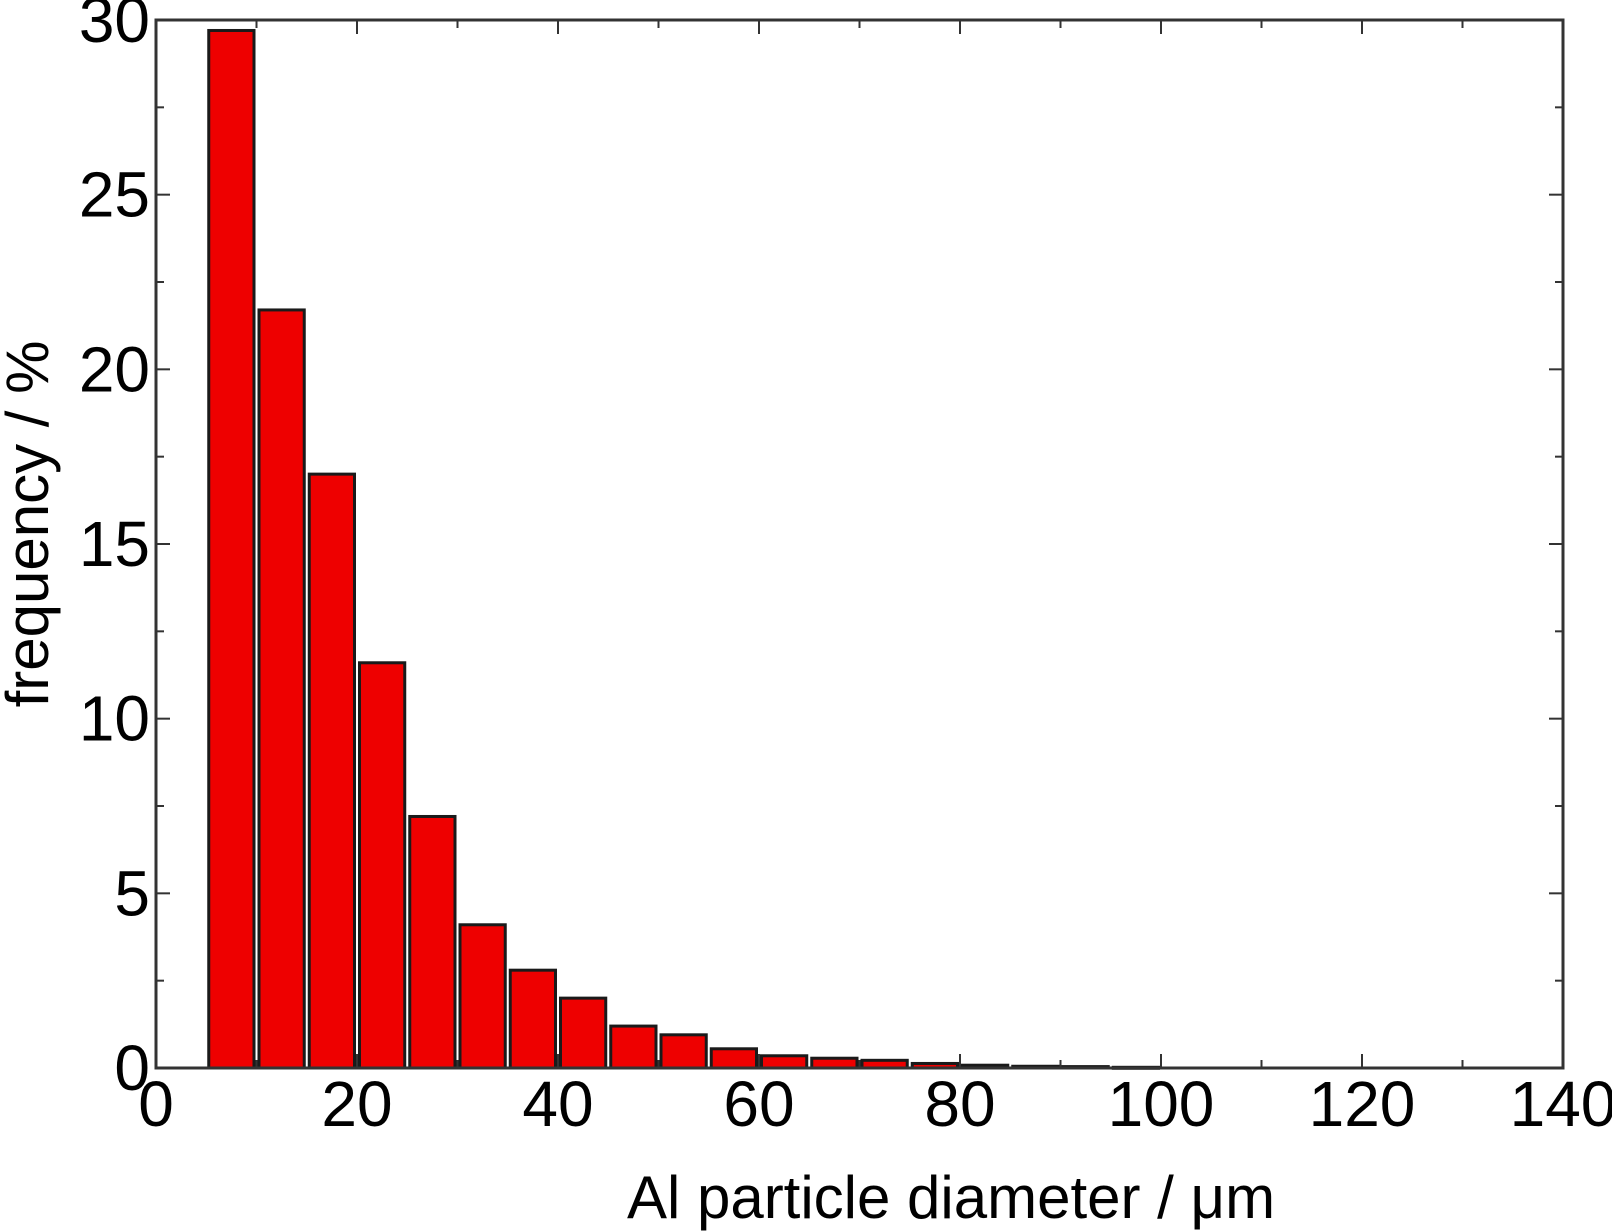 This screenshot has width=1612, height=1231. Describe the element at coordinates (114, 544) in the screenshot. I see `y-tick-label: 15` at that location.